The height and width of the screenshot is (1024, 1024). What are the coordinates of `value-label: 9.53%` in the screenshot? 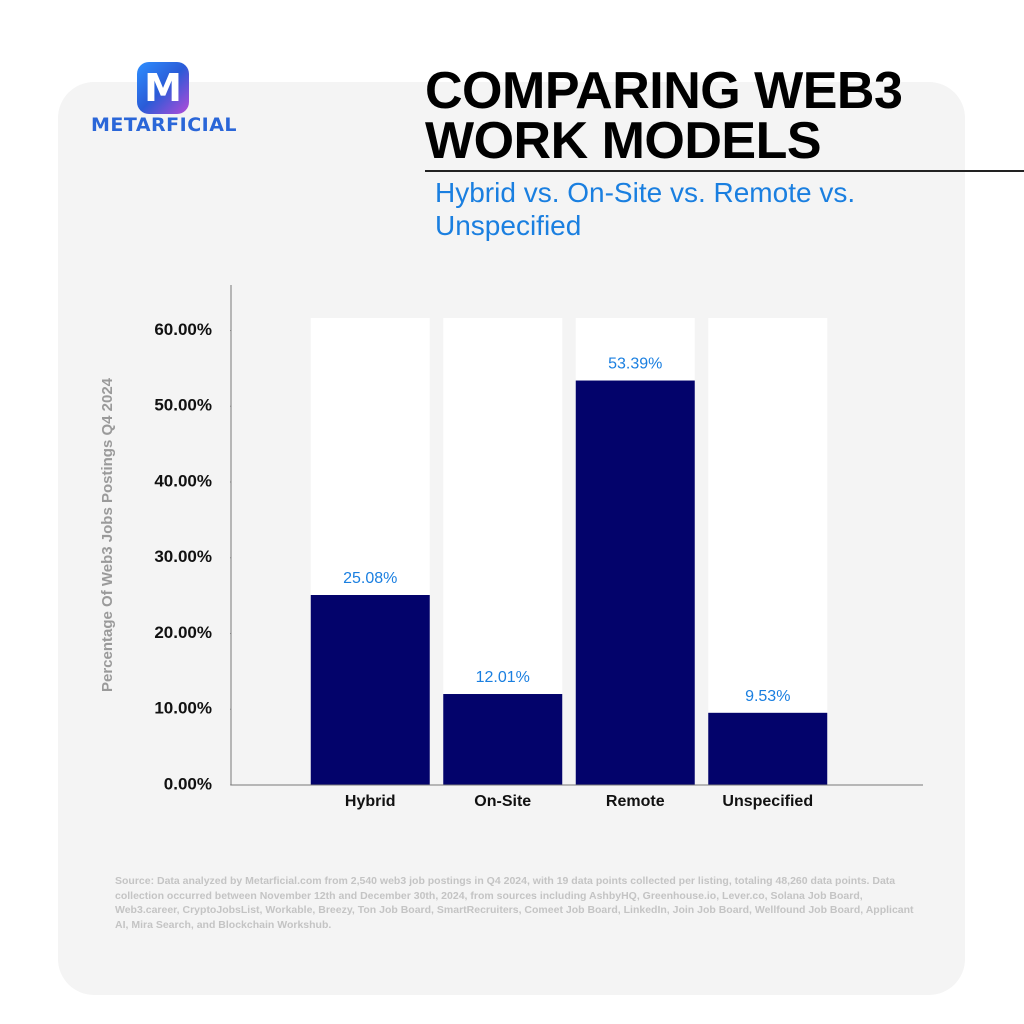 It's located at (767, 696).